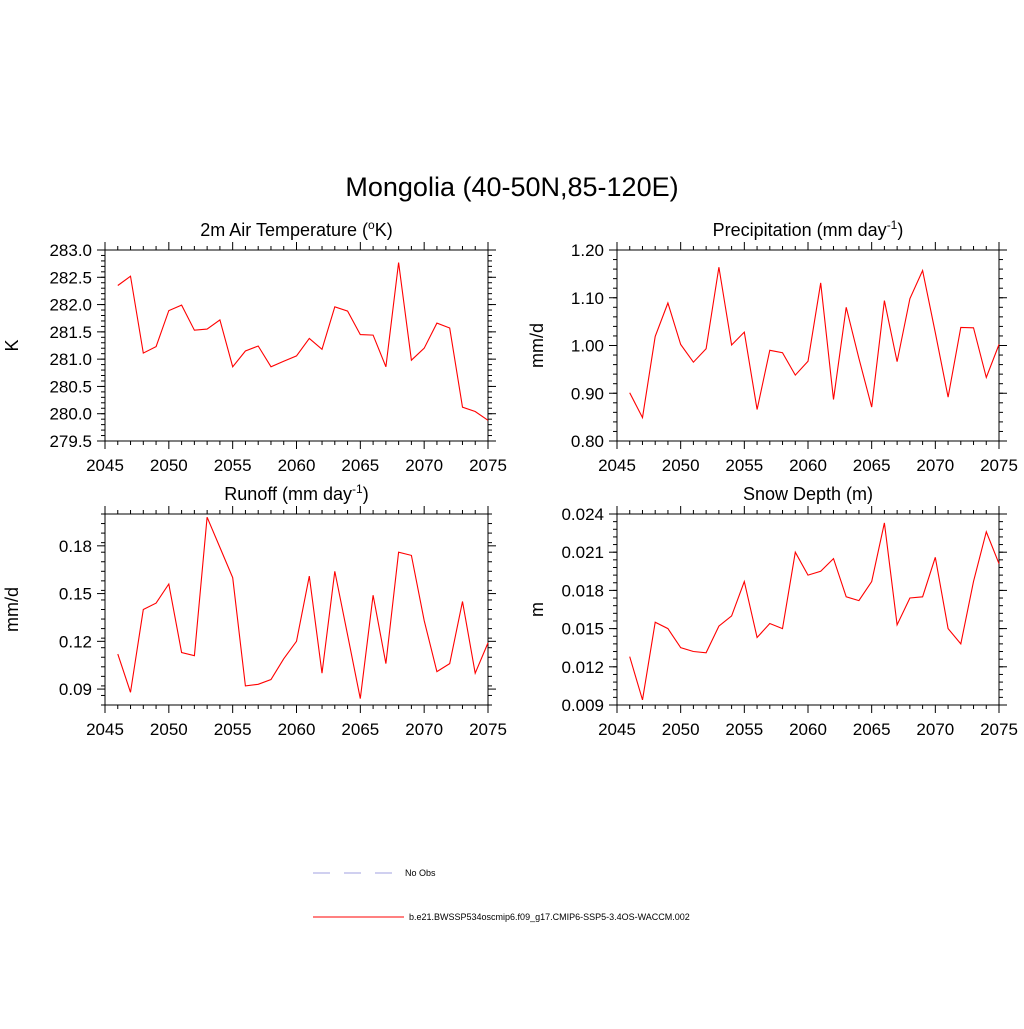  Describe the element at coordinates (371, 225) in the screenshot. I see `panel-title-superscript: o` at that location.